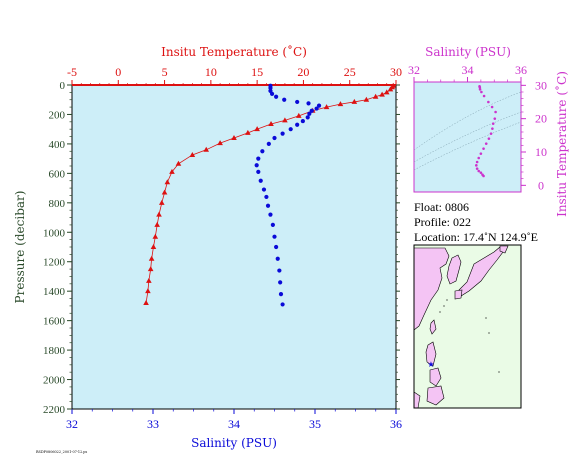 Image resolution: width=587 pixels, height=468 pixels. What do you see at coordinates (54, 351) in the screenshot?
I see `pressure-tick-label: 1800` at bounding box center [54, 351].